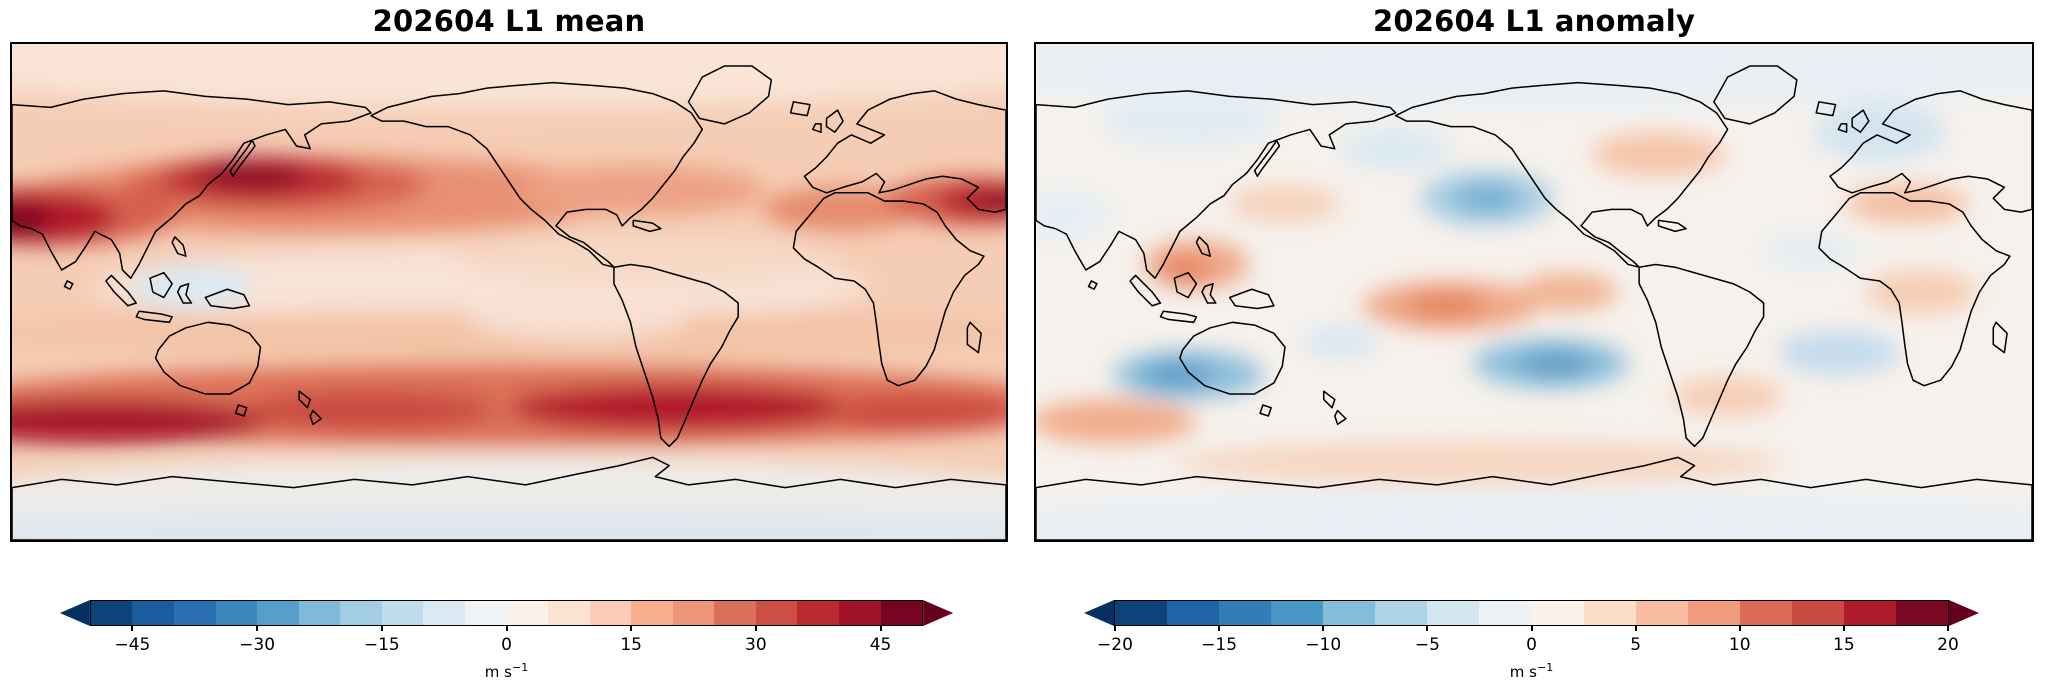  I want to click on colorbar-anomaly: −20 −15 −10 −5 0 5 10 15 20 m s−1, so click(1531, 640).